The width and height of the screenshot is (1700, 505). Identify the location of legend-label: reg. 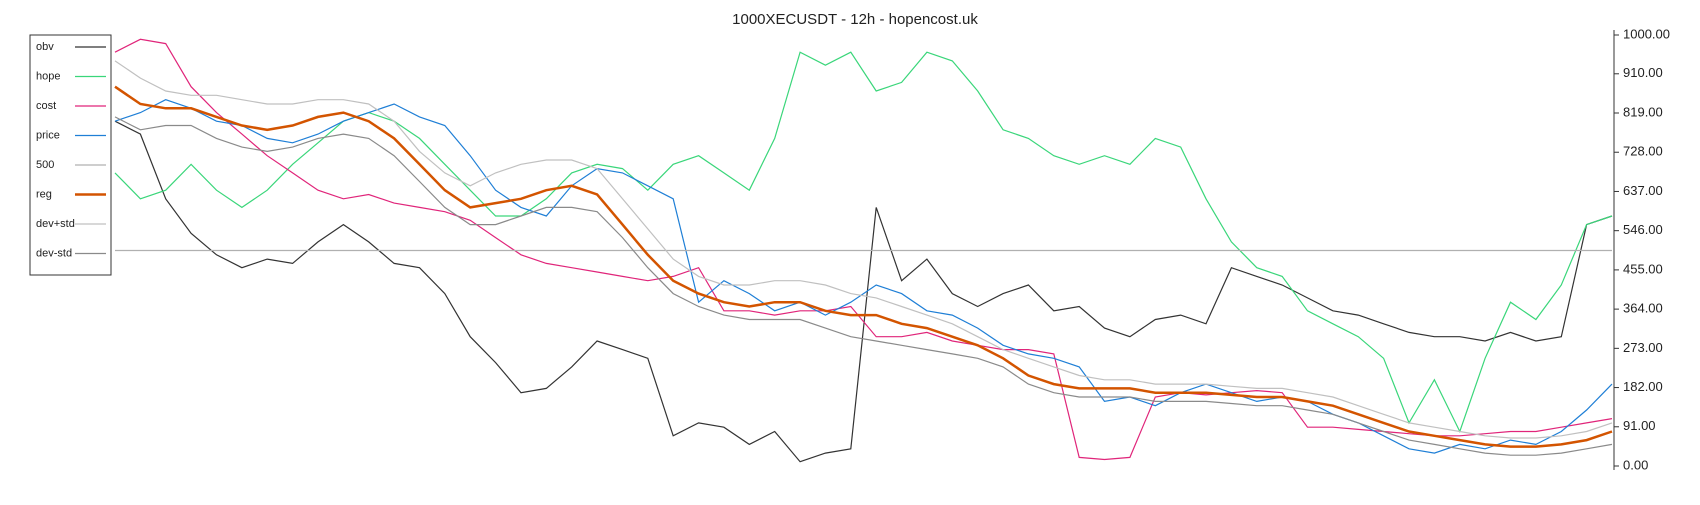
(44, 194).